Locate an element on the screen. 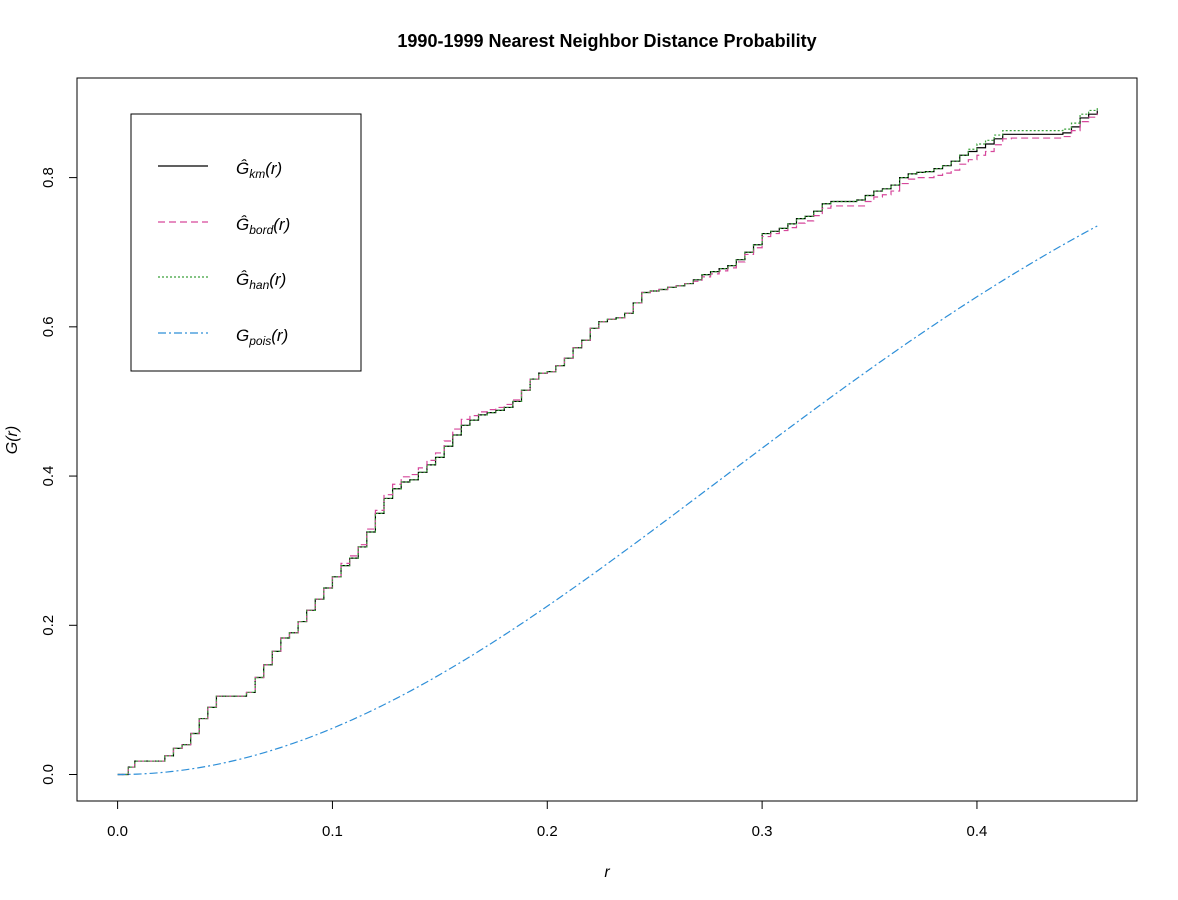 This screenshot has width=1178, height=900. y-tick-label: 0.2 is located at coordinates (48, 625).